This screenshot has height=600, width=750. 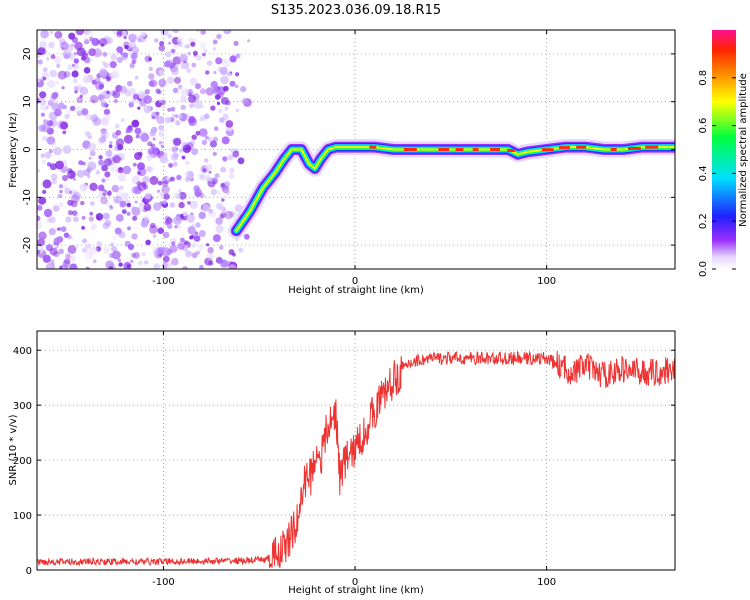 I want to click on colorbar-tick-label: 0.8, so click(x=703, y=78).